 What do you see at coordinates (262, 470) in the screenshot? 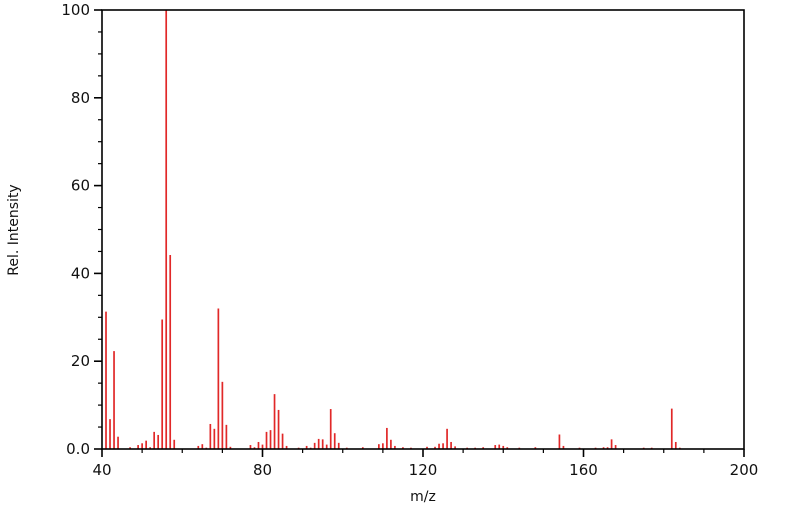
I see `x-tick-label: 80` at bounding box center [262, 470].